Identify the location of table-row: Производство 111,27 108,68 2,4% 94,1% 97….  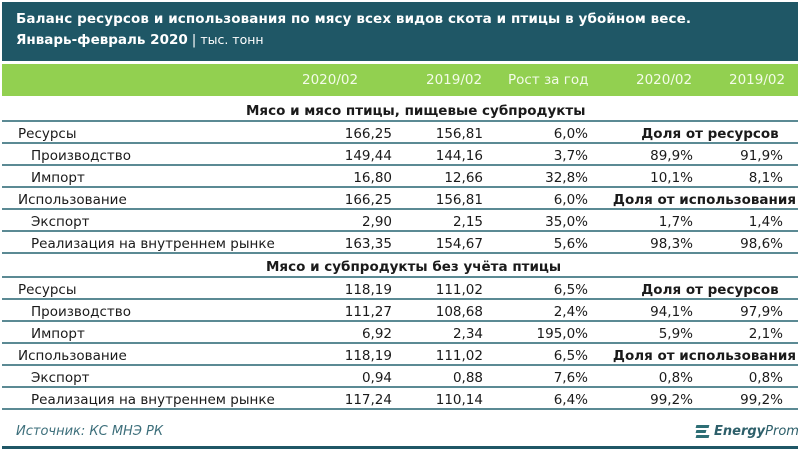
(400, 312).